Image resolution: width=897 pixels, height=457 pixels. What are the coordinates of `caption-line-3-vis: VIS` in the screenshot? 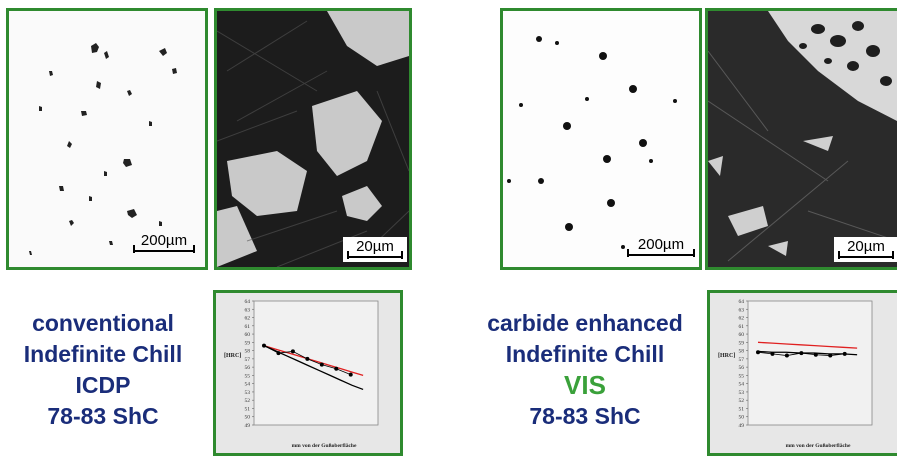 It's located at (585, 385).